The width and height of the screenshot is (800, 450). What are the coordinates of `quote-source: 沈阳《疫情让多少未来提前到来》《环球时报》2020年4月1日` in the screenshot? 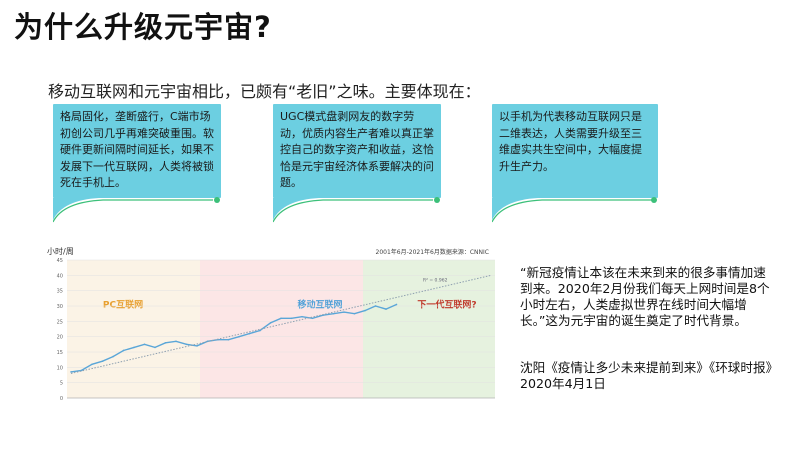 It's located at (649, 375).